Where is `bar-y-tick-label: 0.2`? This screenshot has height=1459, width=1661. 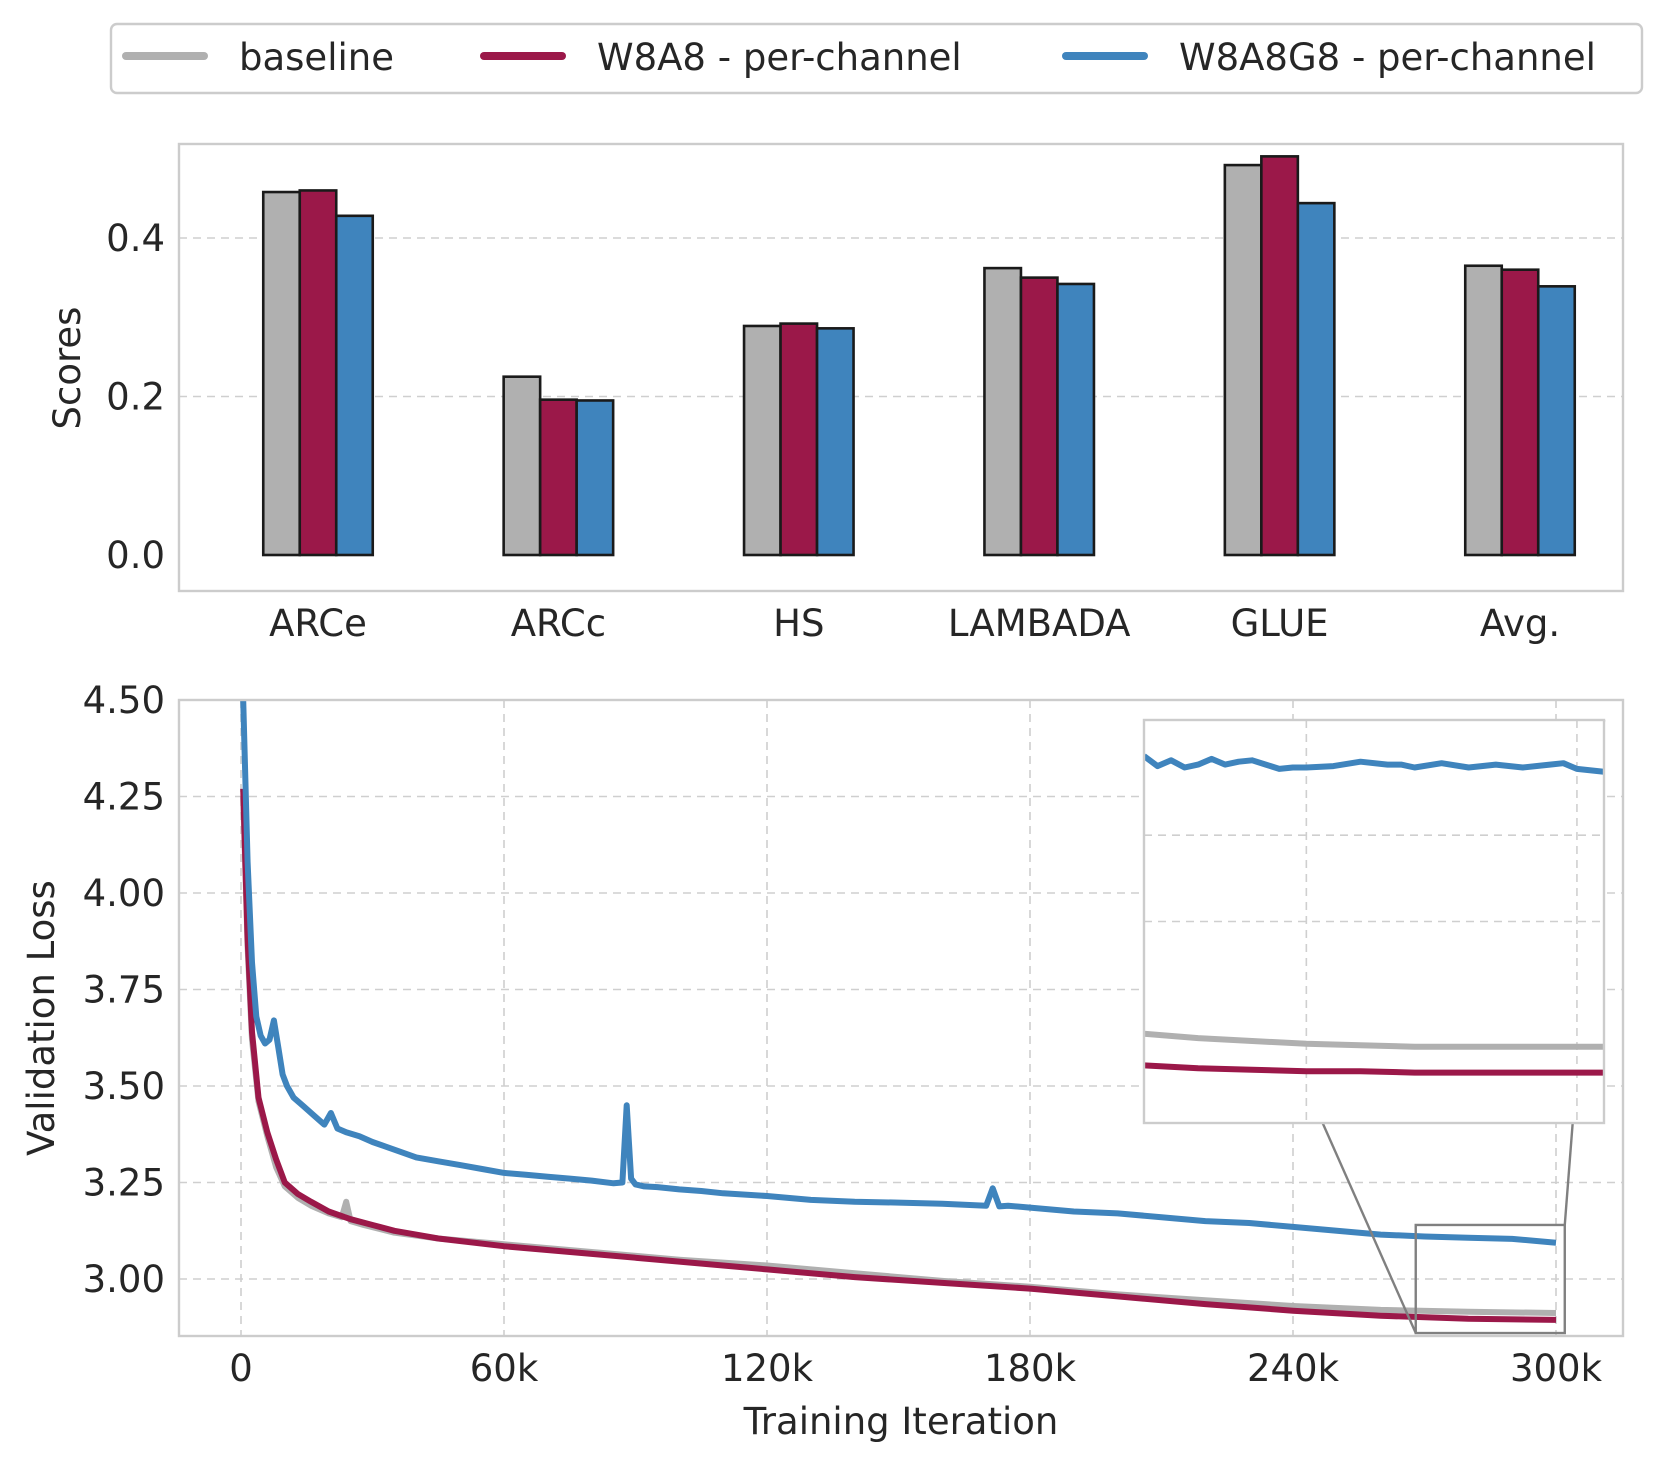 bar-y-tick-label: 0.2 is located at coordinates (135, 397).